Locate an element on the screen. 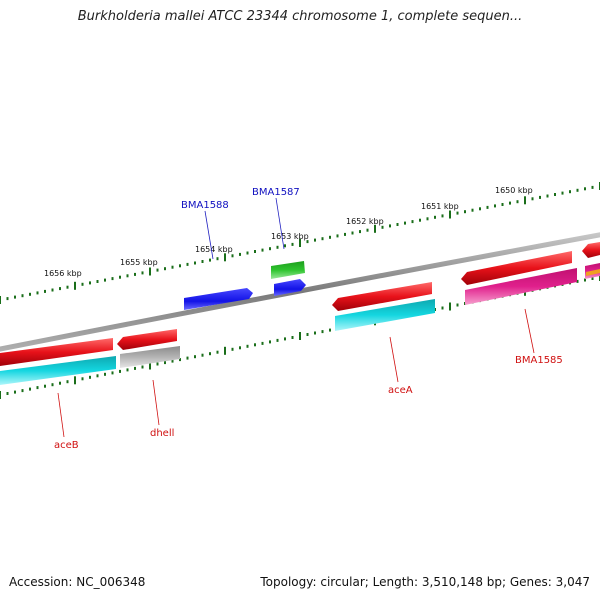  leader-bma1585 is located at coordinates (529, 331).